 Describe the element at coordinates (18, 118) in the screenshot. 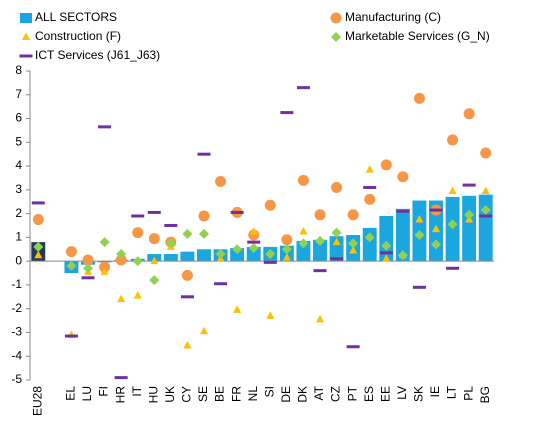

I see `y-tick-label: 6` at that location.